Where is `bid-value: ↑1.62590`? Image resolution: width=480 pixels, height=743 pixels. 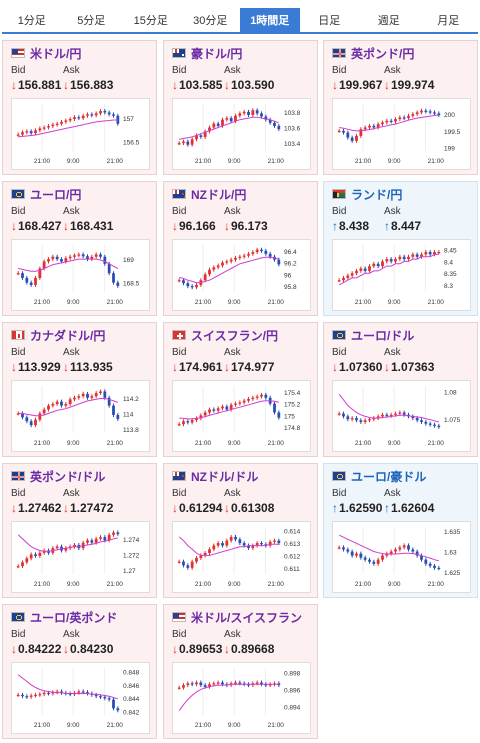 bid-value: ↑1.62590 is located at coordinates (357, 508).